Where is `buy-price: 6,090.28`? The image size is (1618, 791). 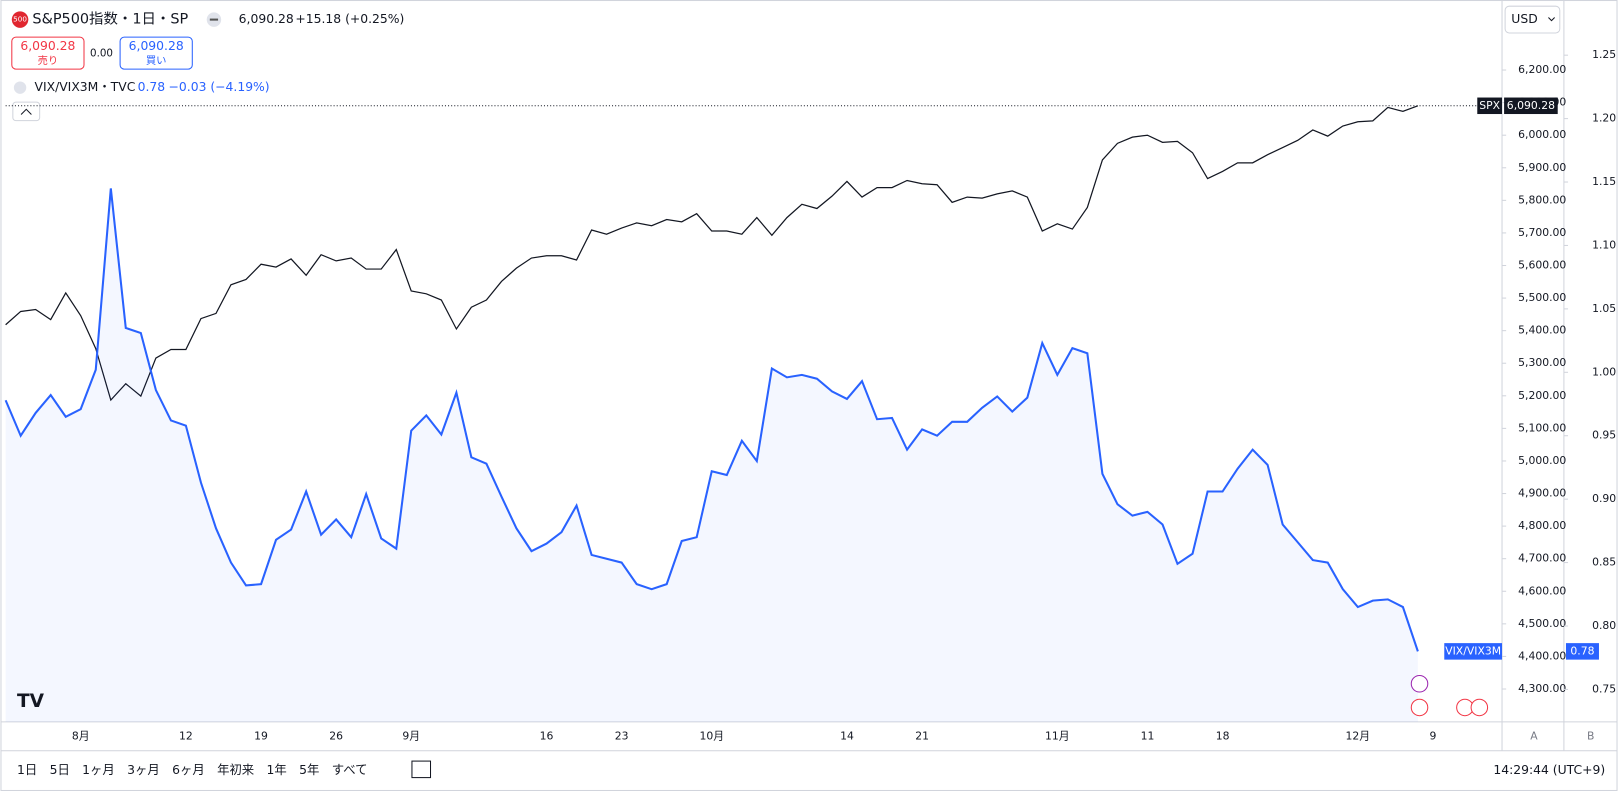
buy-price: 6,090.28 is located at coordinates (156, 46).